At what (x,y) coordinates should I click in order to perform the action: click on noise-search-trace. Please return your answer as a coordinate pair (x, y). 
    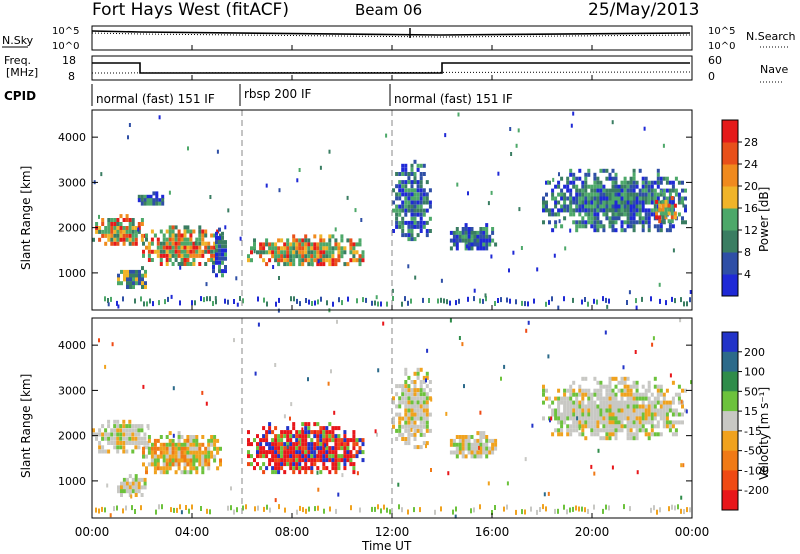
    Looking at the image, I should click on (391, 35).